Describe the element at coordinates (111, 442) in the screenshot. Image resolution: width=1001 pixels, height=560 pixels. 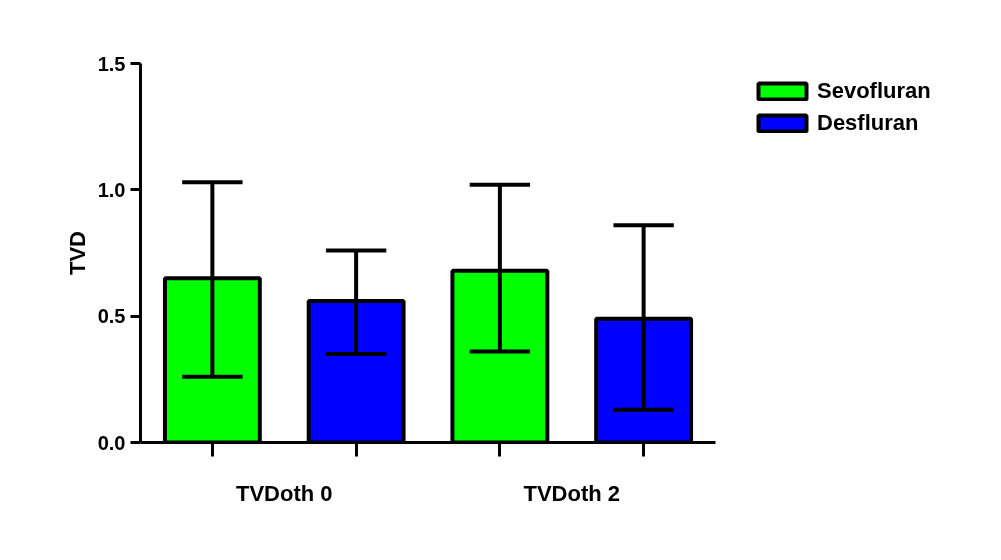
I see `y-tick-label: 0.0` at that location.